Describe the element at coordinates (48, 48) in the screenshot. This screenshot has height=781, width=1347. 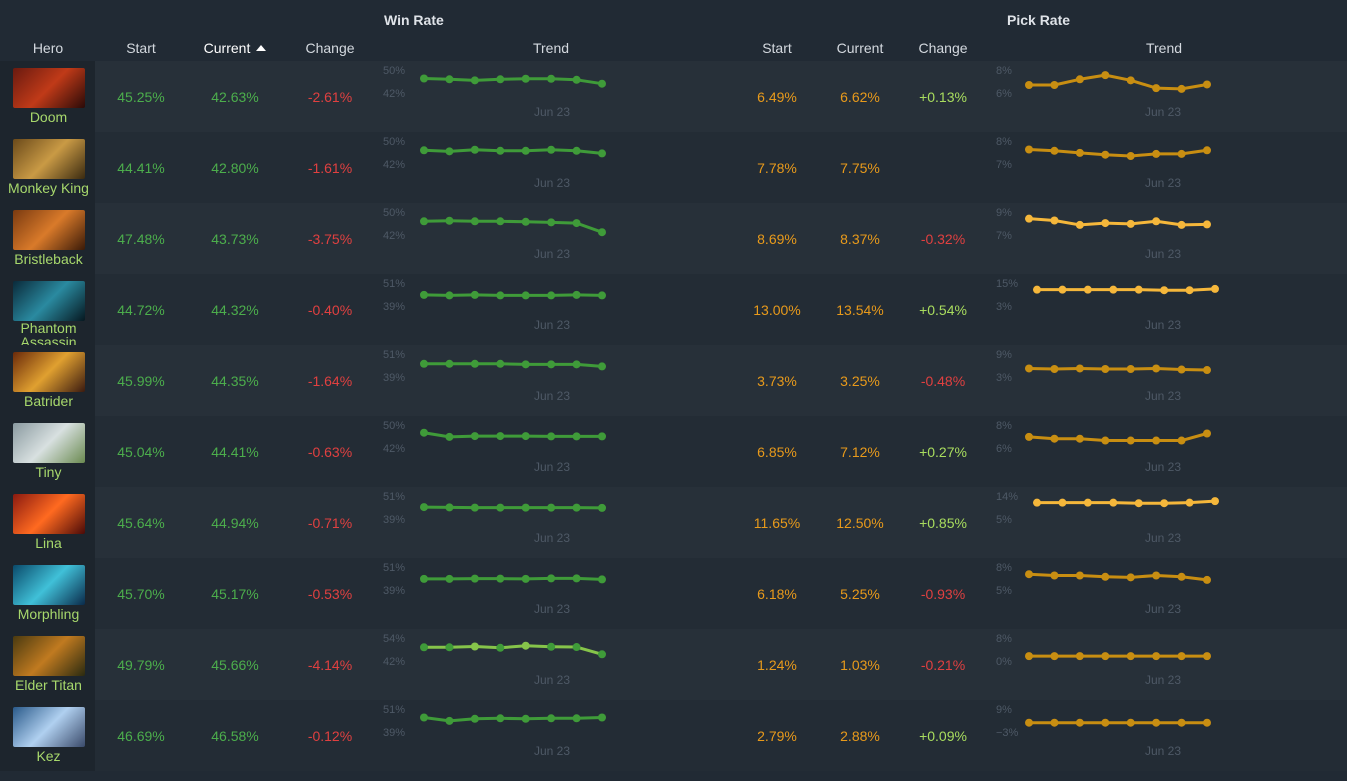
I see `column-header-hero: Hero` at that location.